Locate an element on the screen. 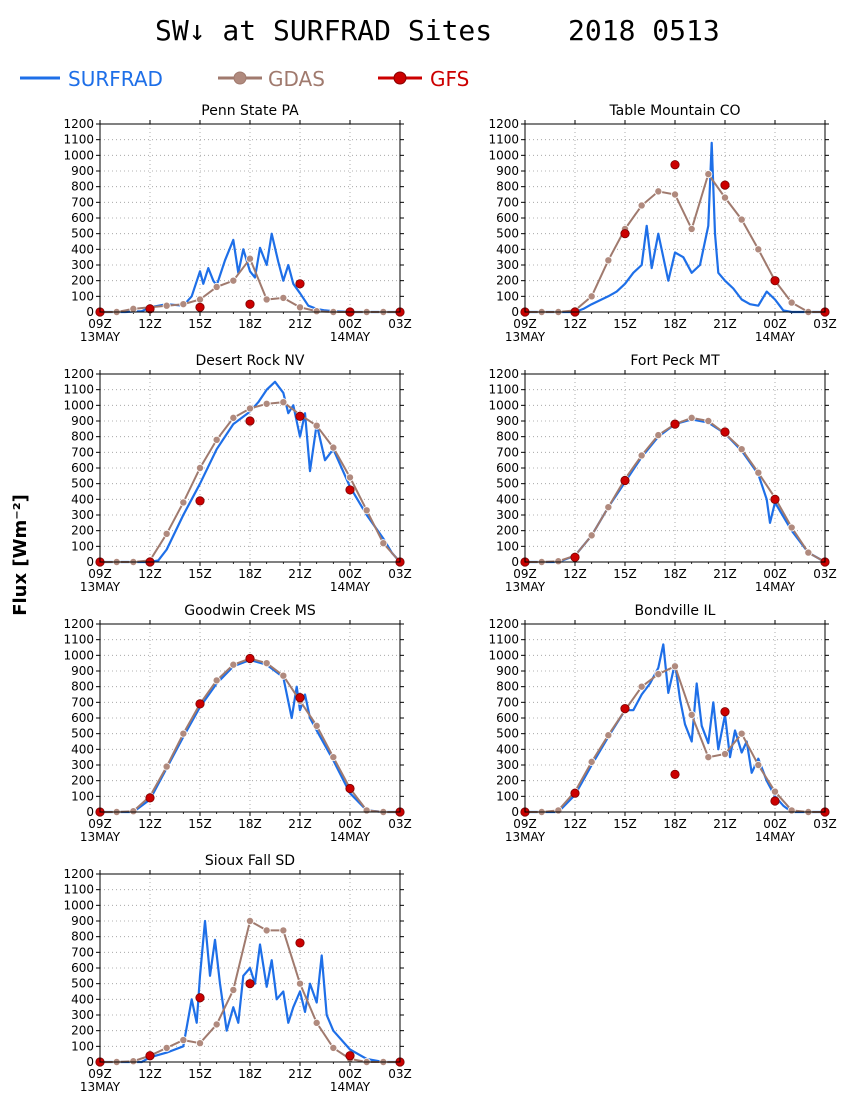 The image size is (850, 1100). legend-item-gdas: GDAS is located at coordinates (271, 79).